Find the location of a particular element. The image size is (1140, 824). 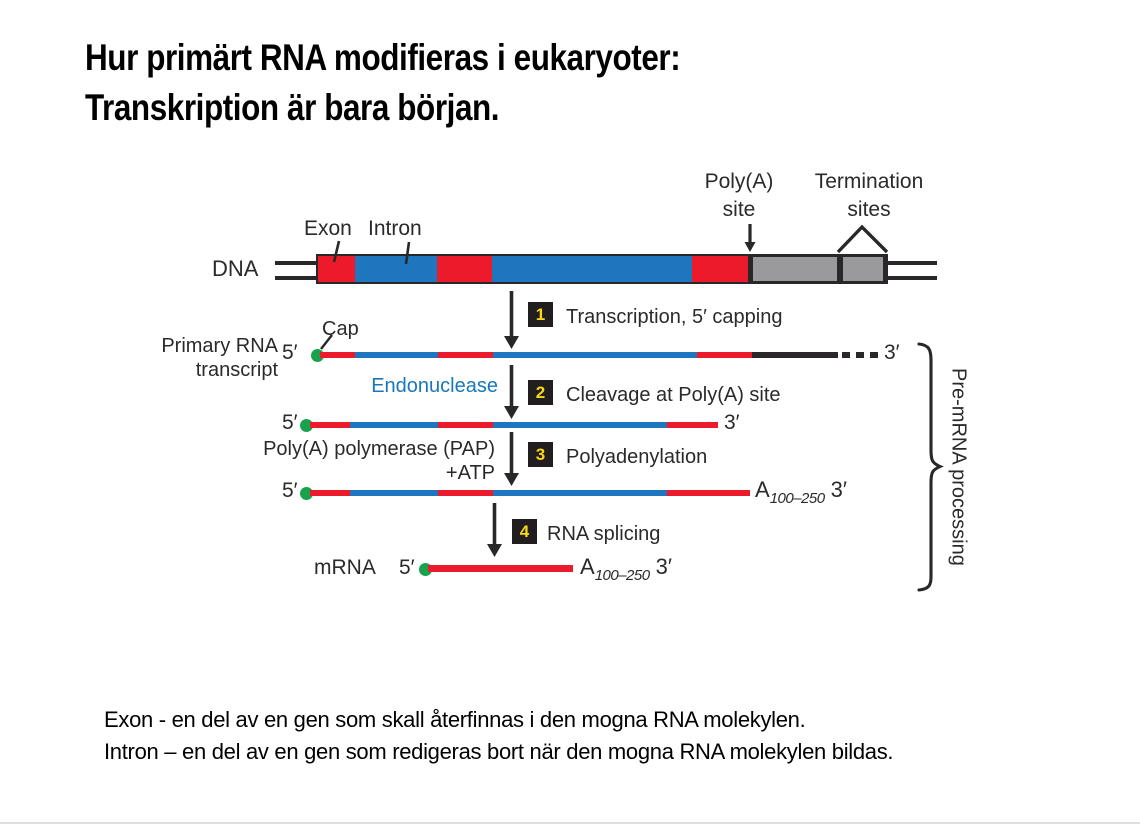

line1-three-prime: 3′ is located at coordinates (892, 352).